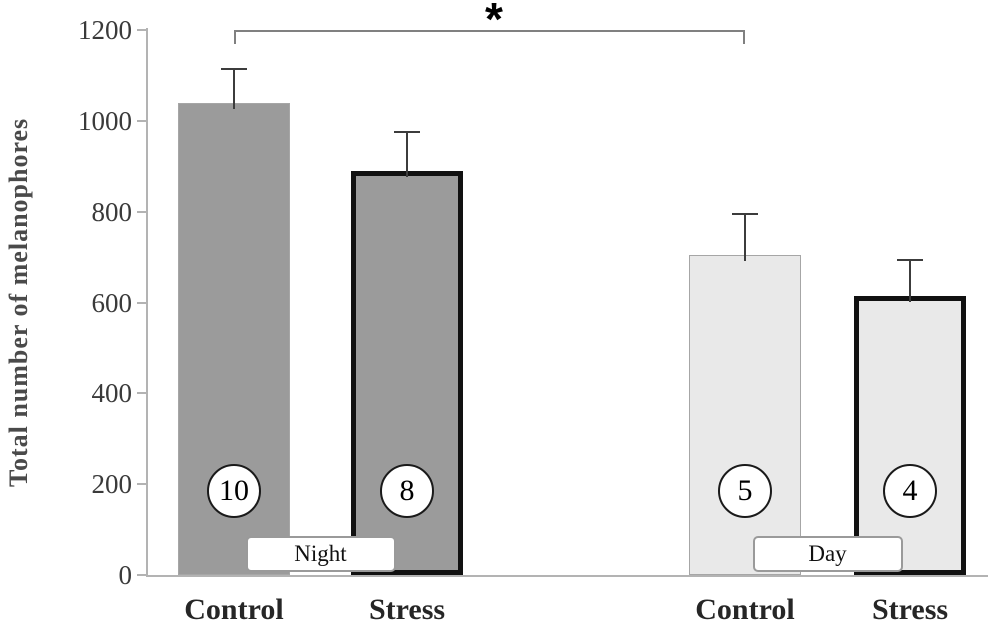 The height and width of the screenshot is (640, 1007). Describe the element at coordinates (910, 491) in the screenshot. I see `sample-size-circle: 4` at that location.